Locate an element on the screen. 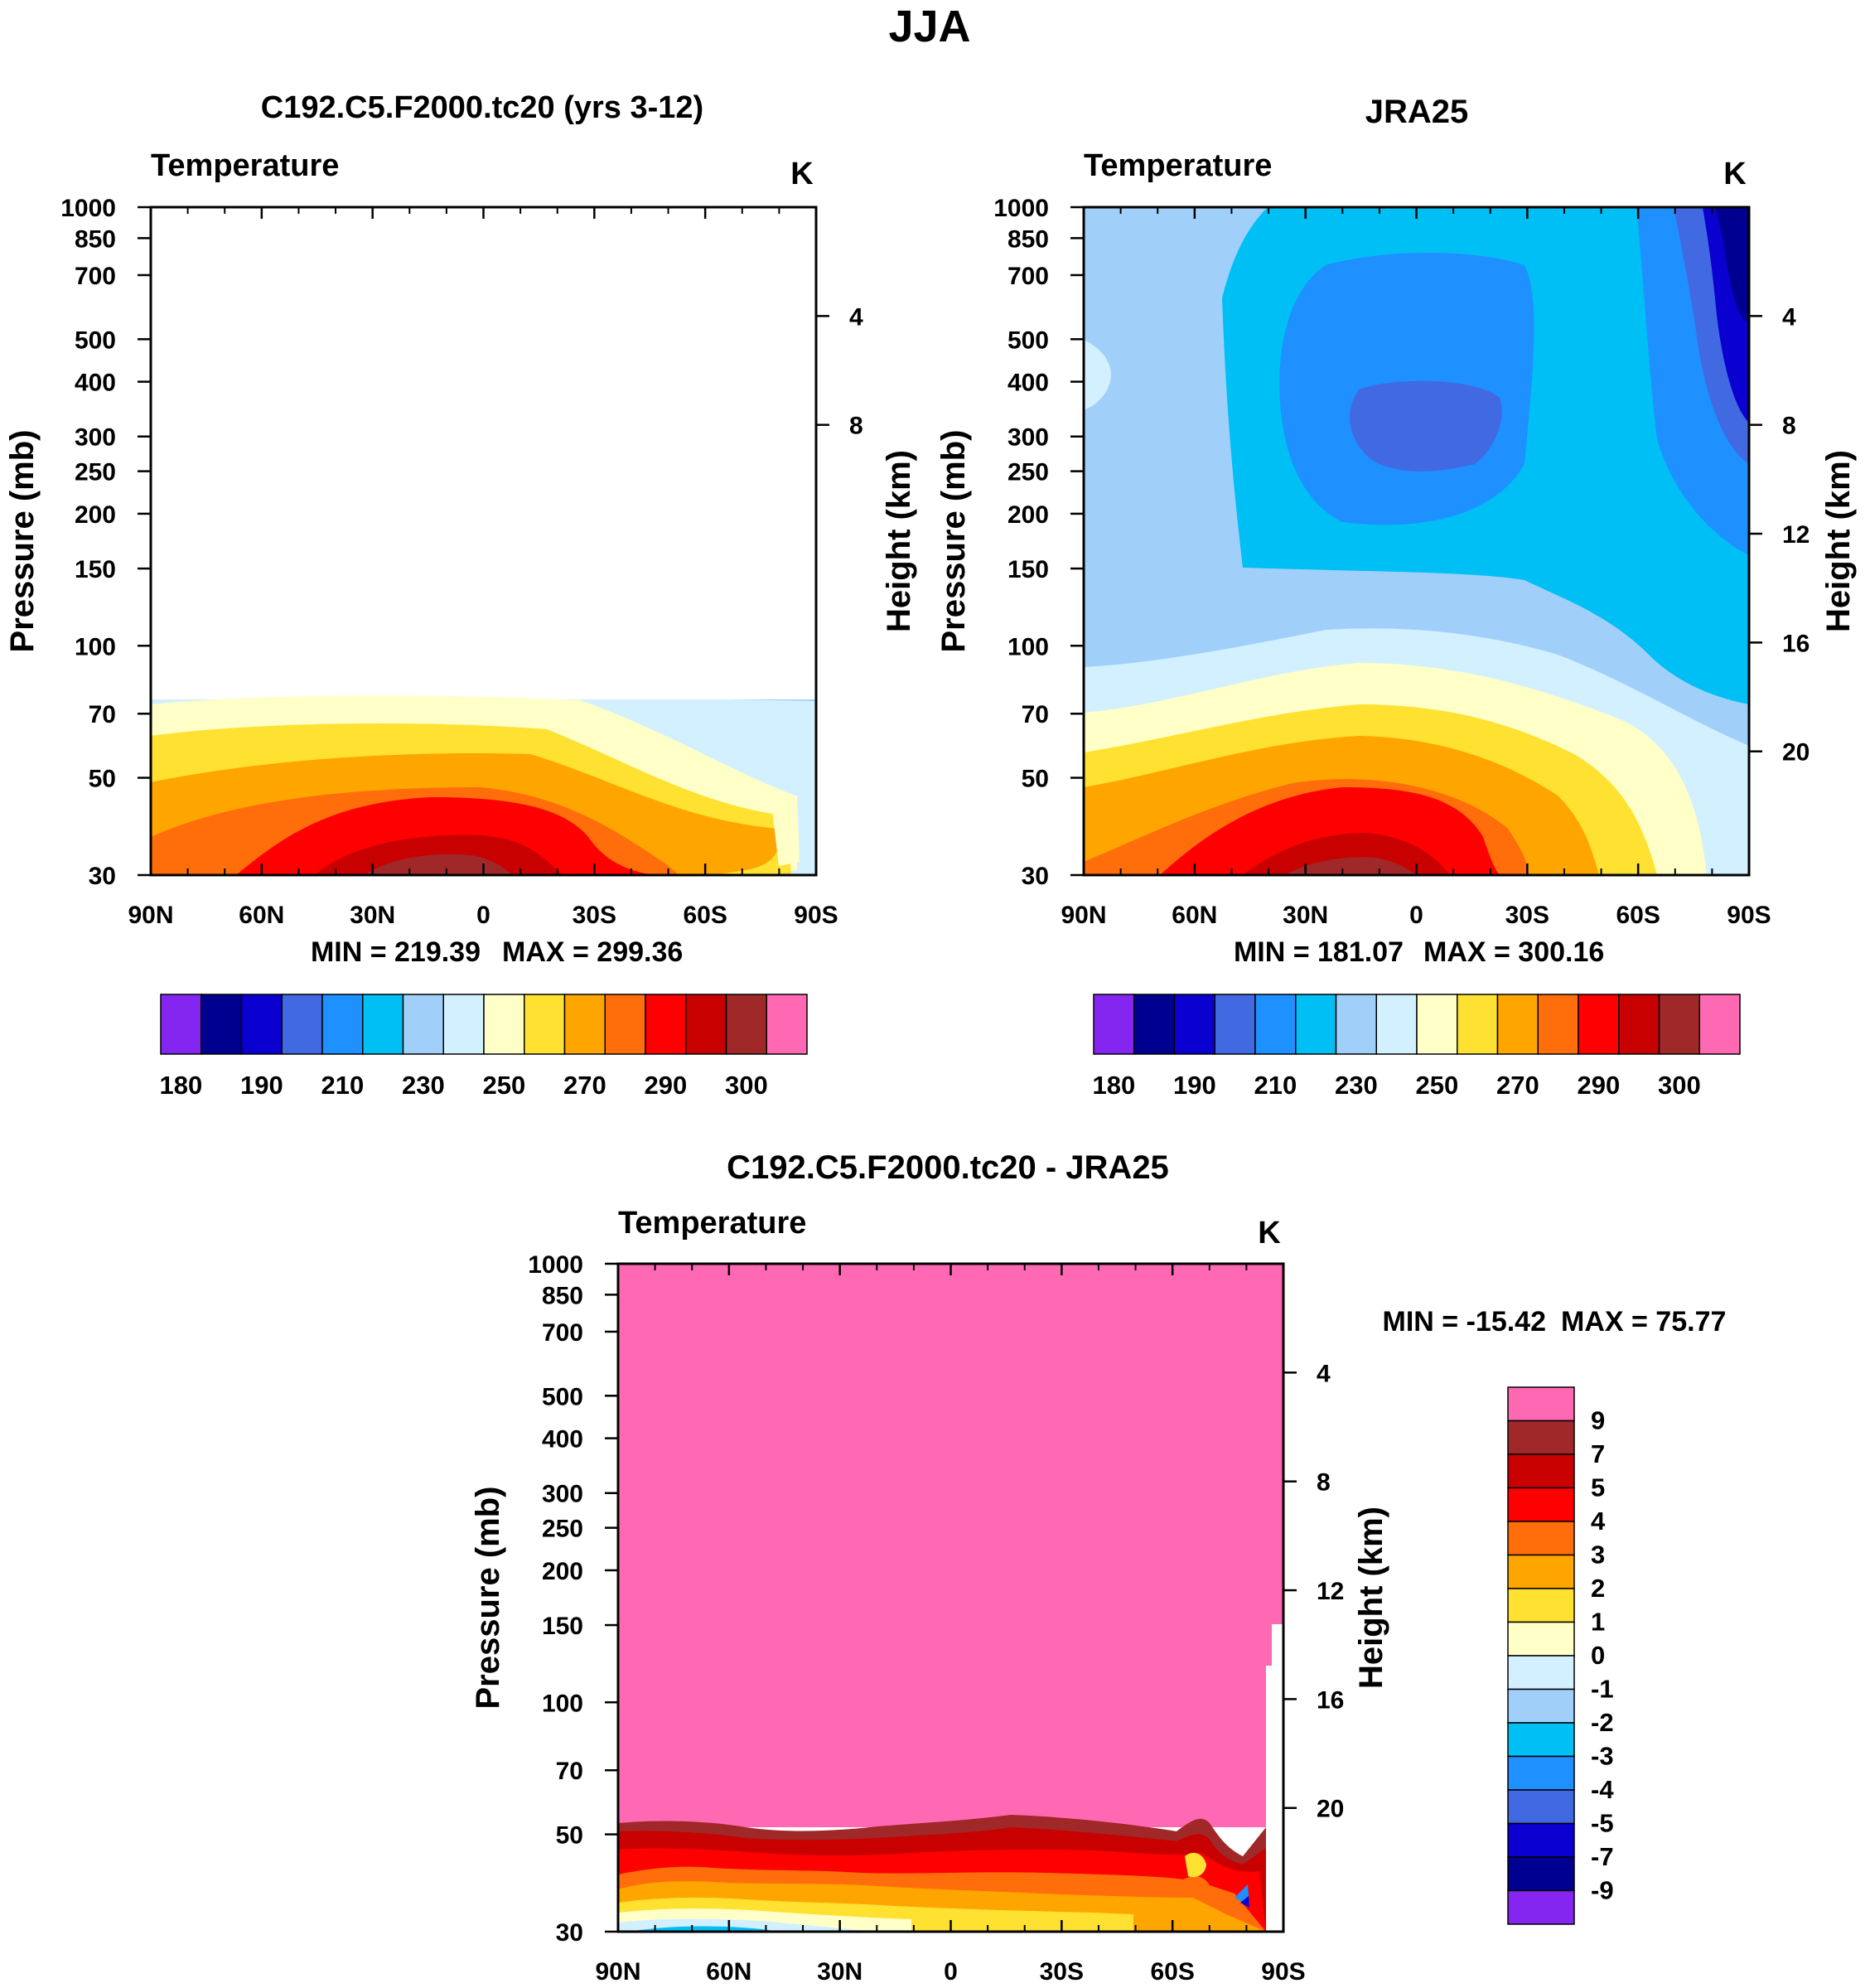  model-y-tick-label: 150 is located at coordinates (95, 569).